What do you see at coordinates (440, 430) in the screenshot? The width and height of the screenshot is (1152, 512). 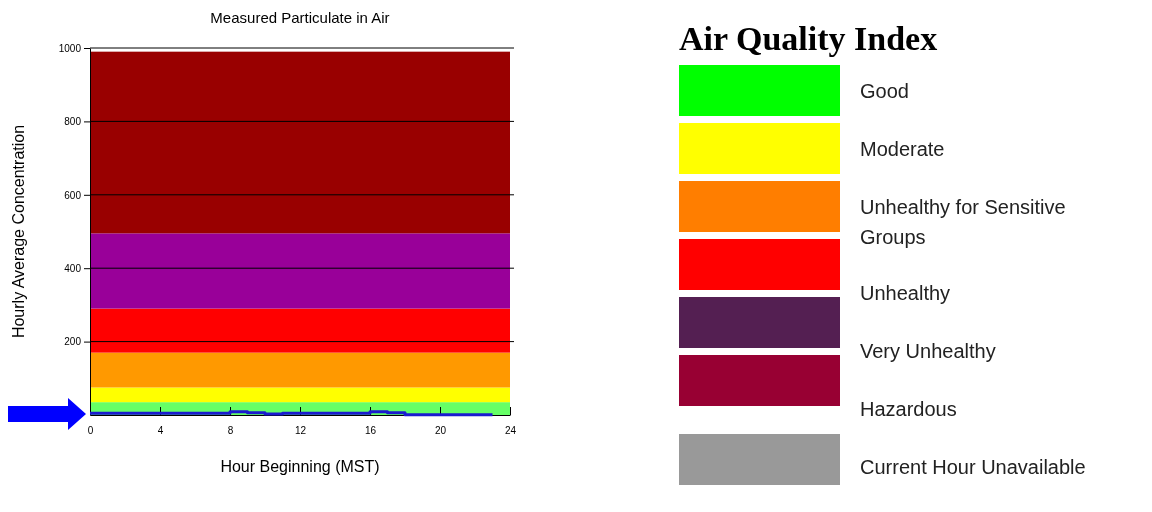 I see `x-tick-label: 20` at bounding box center [440, 430].